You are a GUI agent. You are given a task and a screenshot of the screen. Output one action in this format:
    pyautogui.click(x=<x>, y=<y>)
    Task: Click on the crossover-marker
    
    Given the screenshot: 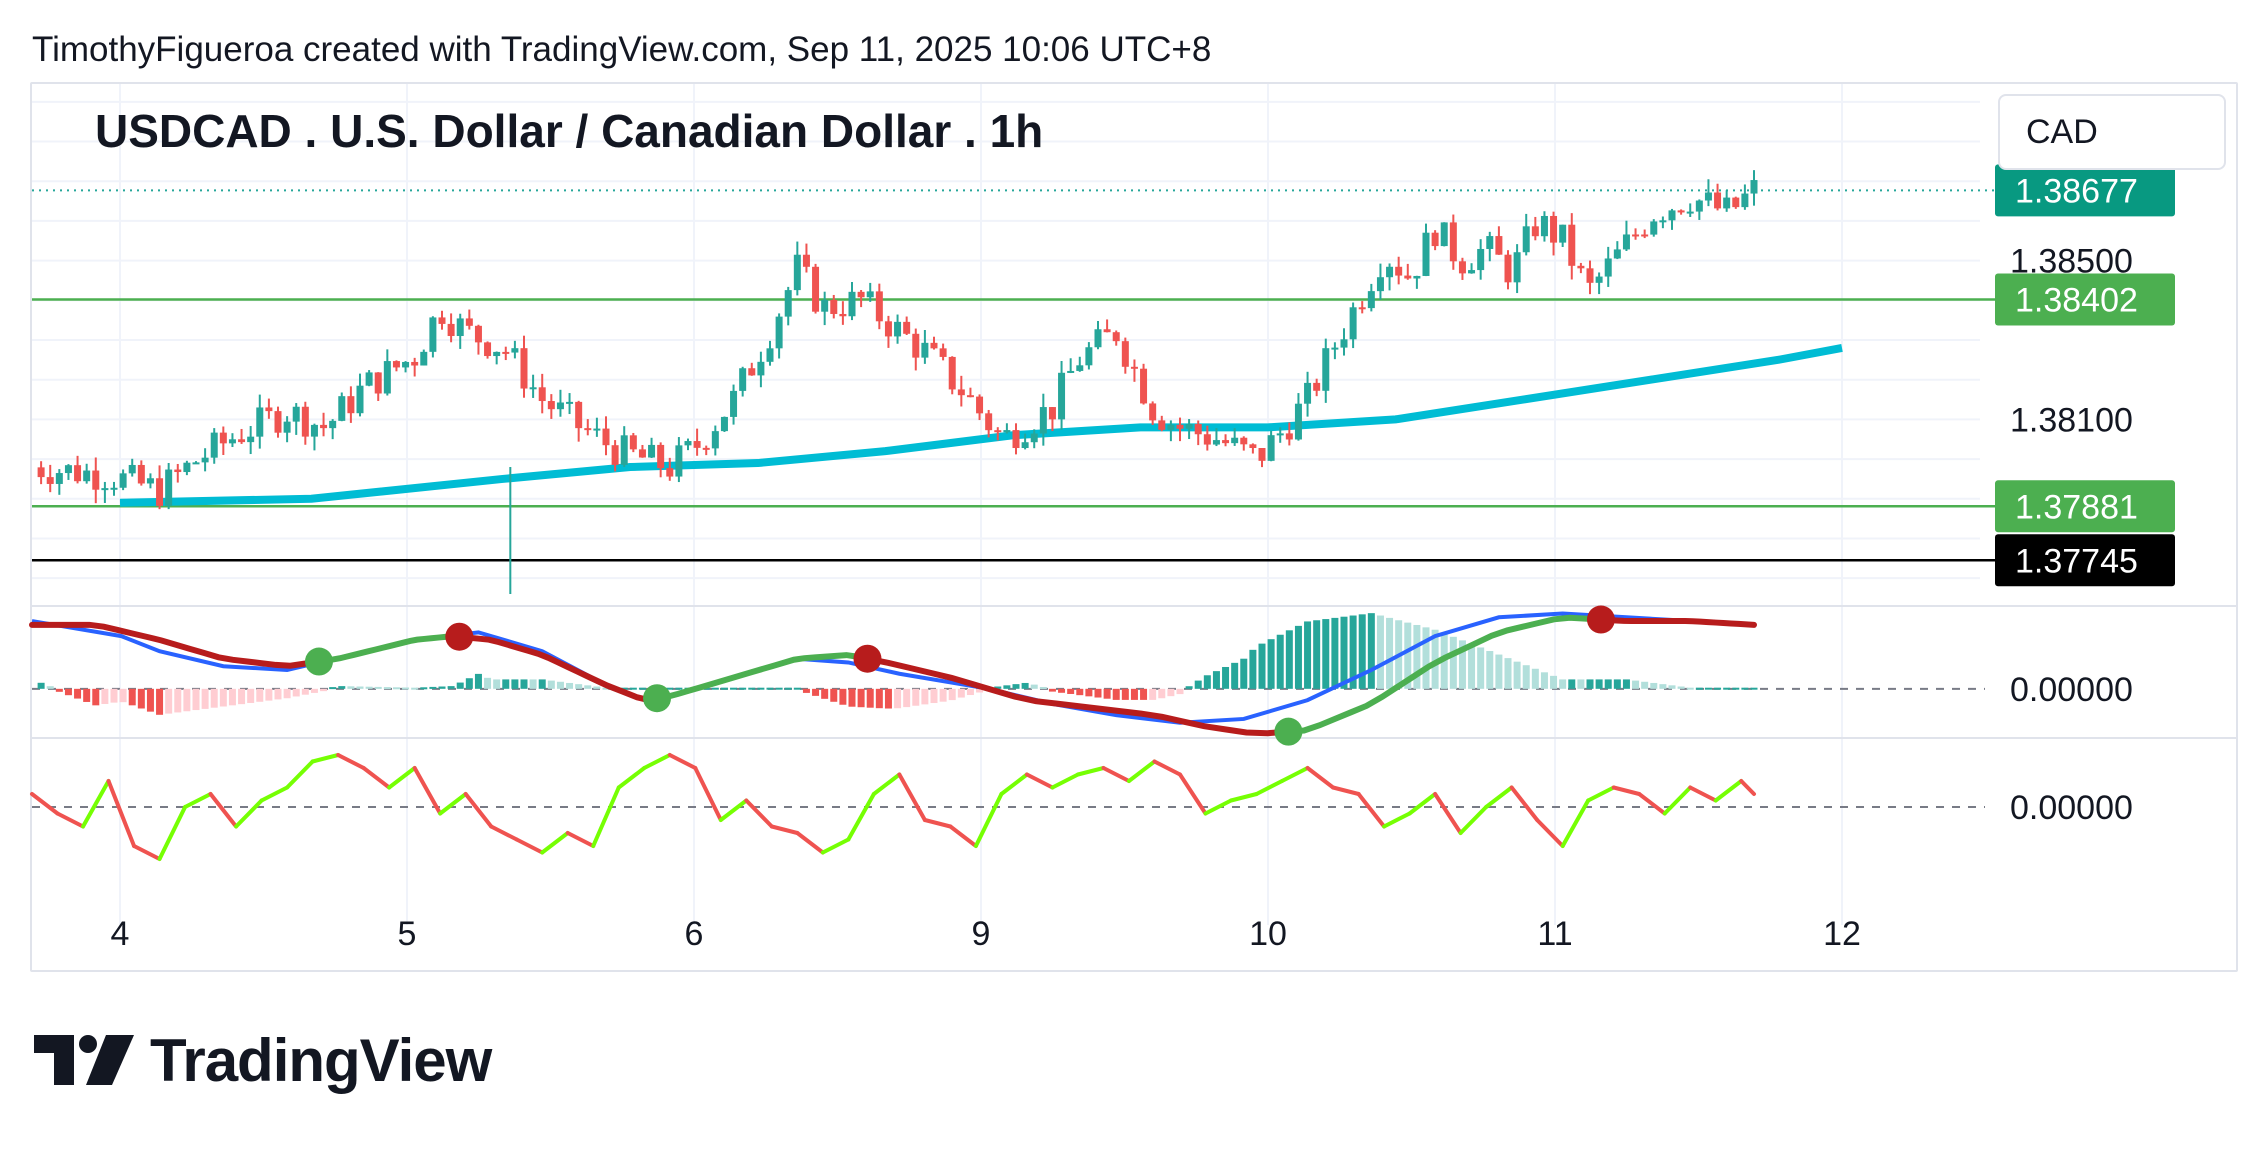 What is the action you would take?
    pyautogui.click(x=1600, y=619)
    